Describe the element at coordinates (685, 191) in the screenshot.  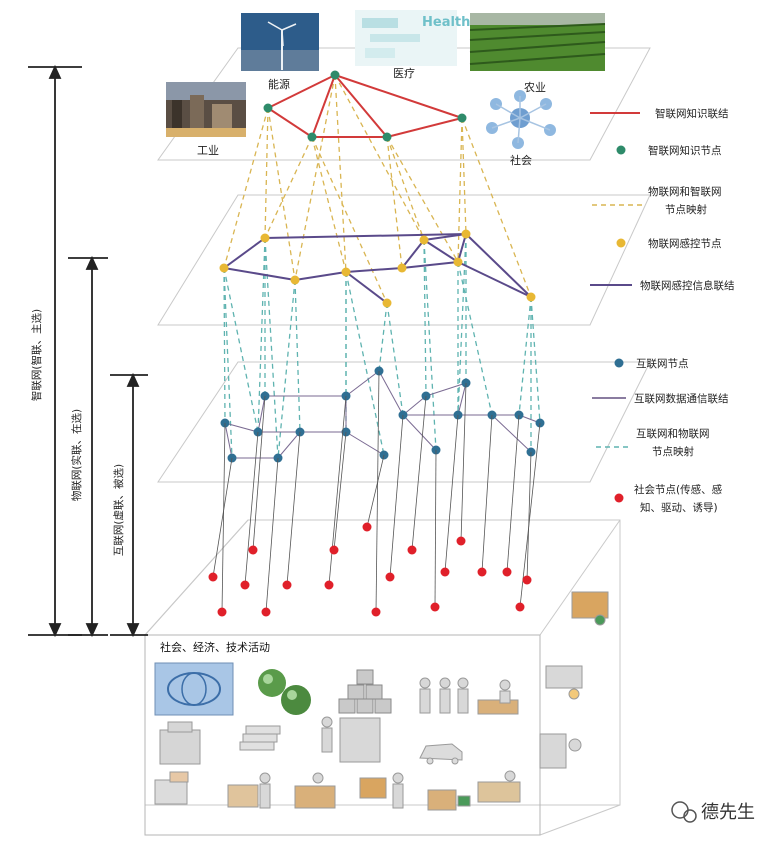
I see `legend-iot-iin-map-1: 物联网和智联网` at that location.